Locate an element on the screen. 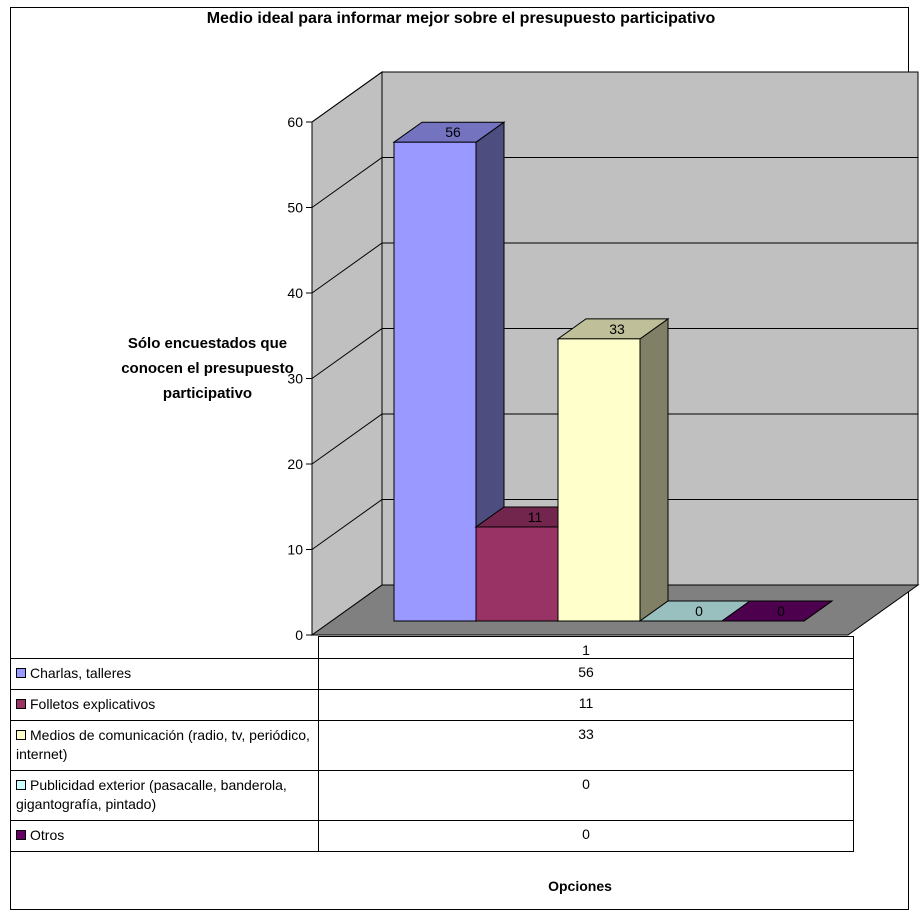 This screenshot has width=922, height=913. y-tick-label: 30 is located at coordinates (295, 379).